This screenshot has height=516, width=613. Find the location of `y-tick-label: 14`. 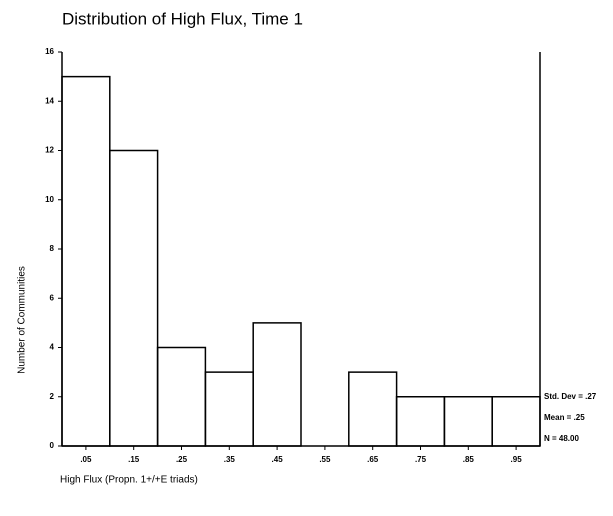

y-tick-label: 14 is located at coordinates (49, 100).